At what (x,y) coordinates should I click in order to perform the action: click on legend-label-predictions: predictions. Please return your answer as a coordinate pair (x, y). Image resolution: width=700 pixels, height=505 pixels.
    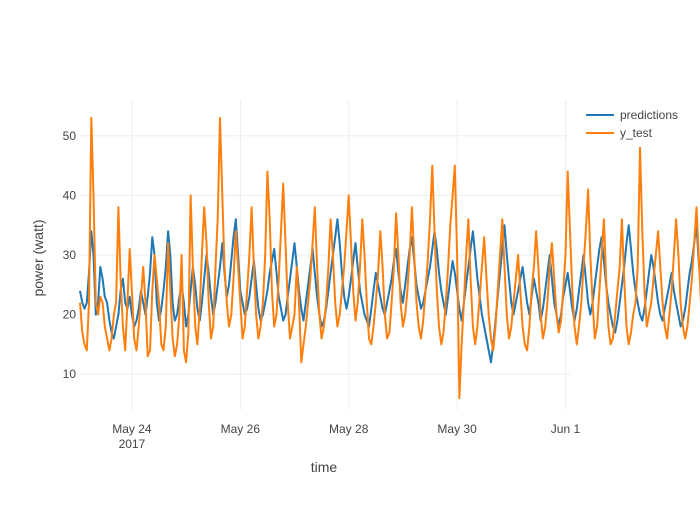
    Looking at the image, I should click on (649, 115).